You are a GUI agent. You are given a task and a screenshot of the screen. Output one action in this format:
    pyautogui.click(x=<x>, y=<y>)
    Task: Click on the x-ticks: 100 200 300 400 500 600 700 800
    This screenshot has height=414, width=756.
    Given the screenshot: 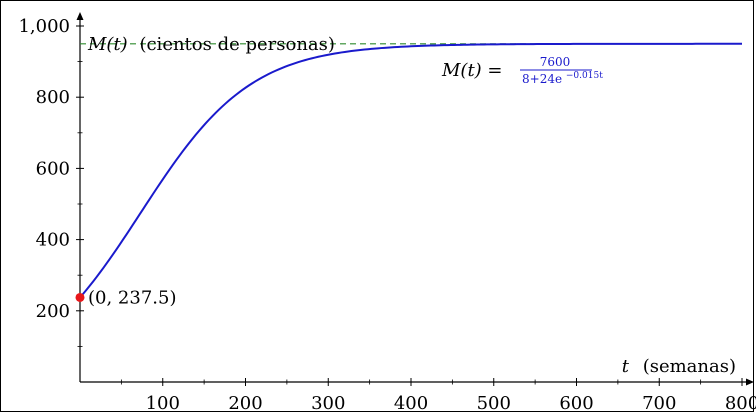 What is the action you would take?
    pyautogui.click(x=438, y=396)
    